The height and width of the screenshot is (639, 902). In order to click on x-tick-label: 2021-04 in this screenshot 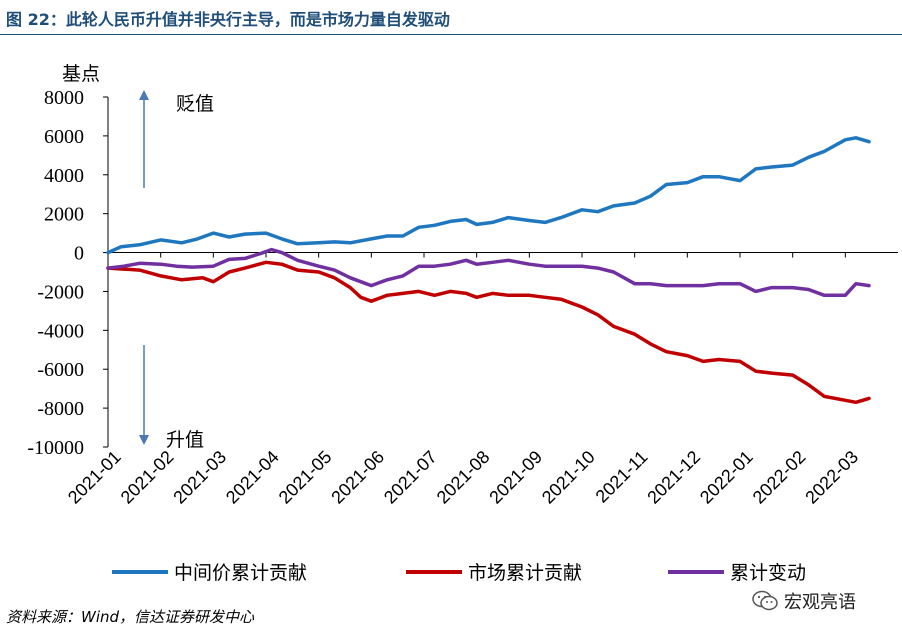, I will do `click(252, 477)`.